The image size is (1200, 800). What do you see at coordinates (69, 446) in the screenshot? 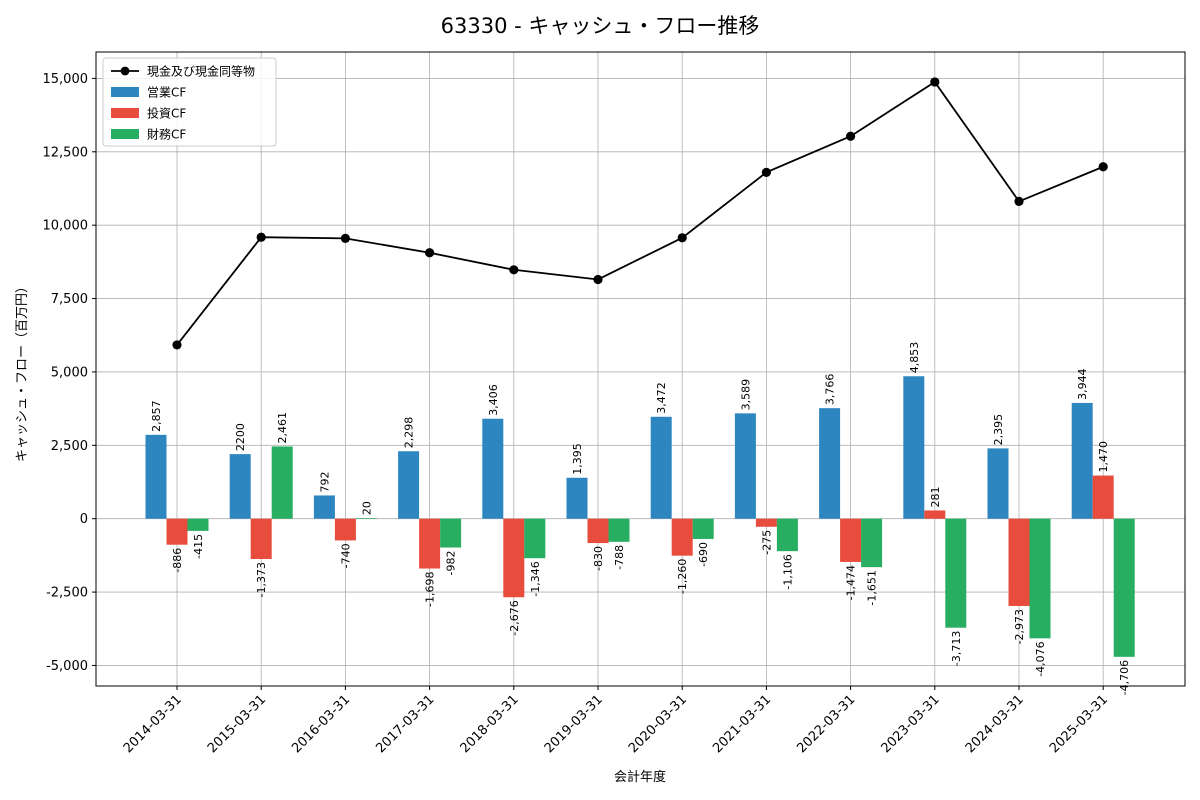
I see `y-tick-label: 2,500` at bounding box center [69, 446].